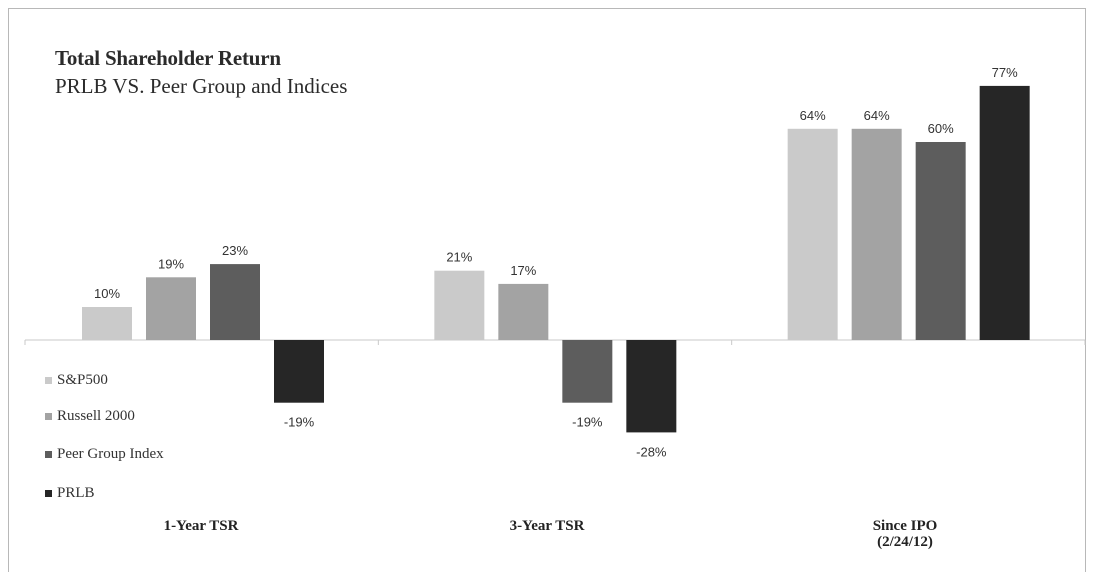 The image size is (1096, 572). Describe the element at coordinates (76, 492) in the screenshot. I see `legend-label: PRLB` at that location.